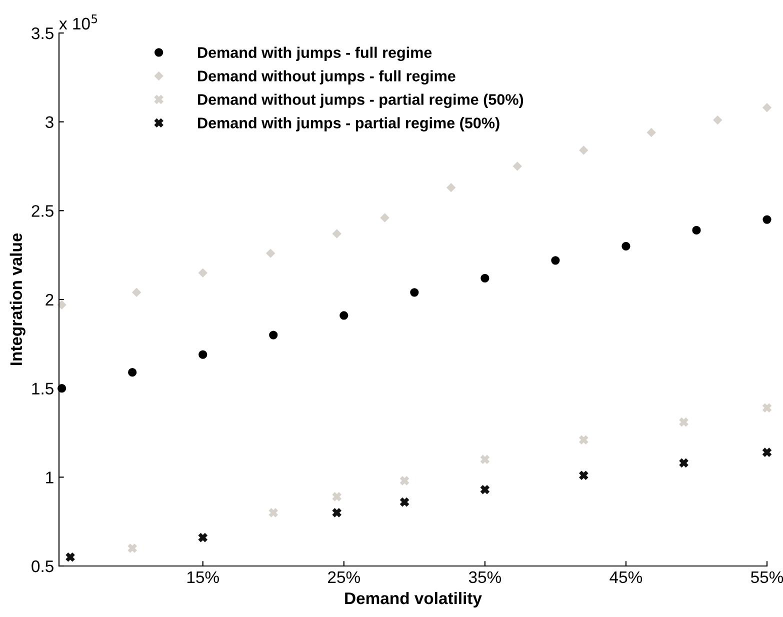 The image size is (783, 617). Describe the element at coordinates (78, 22) in the screenshot. I see `text: x 10$^{5}$` at that location.